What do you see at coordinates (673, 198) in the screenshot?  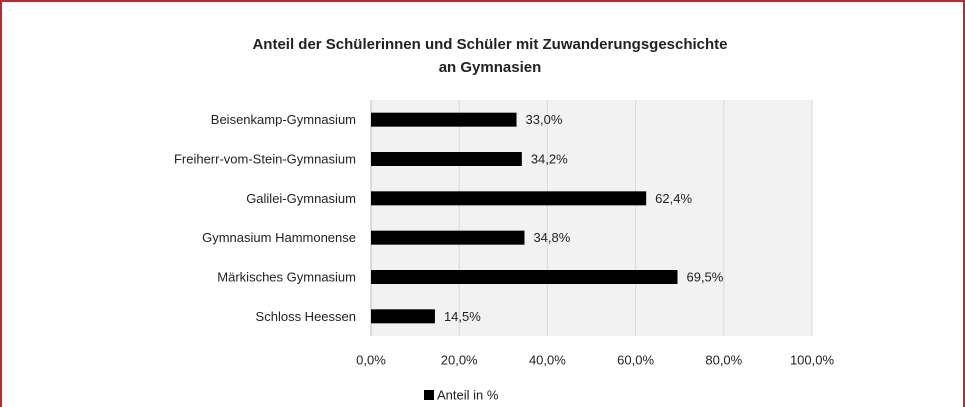 I see `data-label: 62,4%` at bounding box center [673, 198].